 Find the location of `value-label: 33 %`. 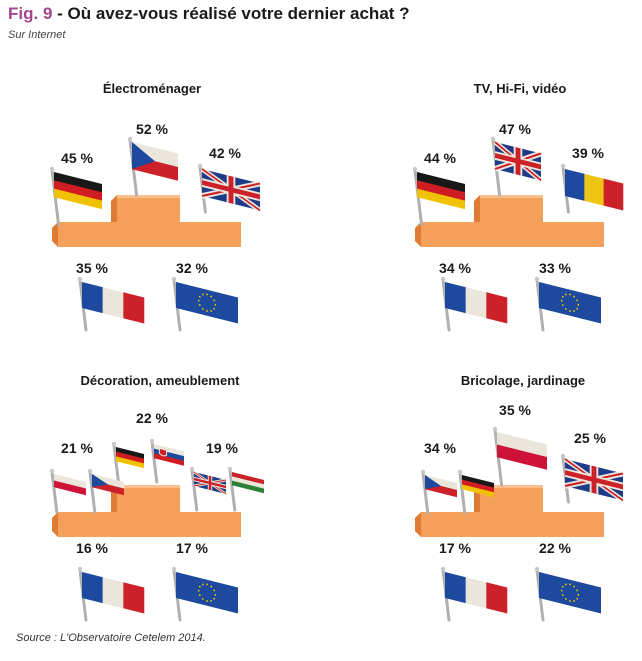

value-label: 33 % is located at coordinates (555, 268).